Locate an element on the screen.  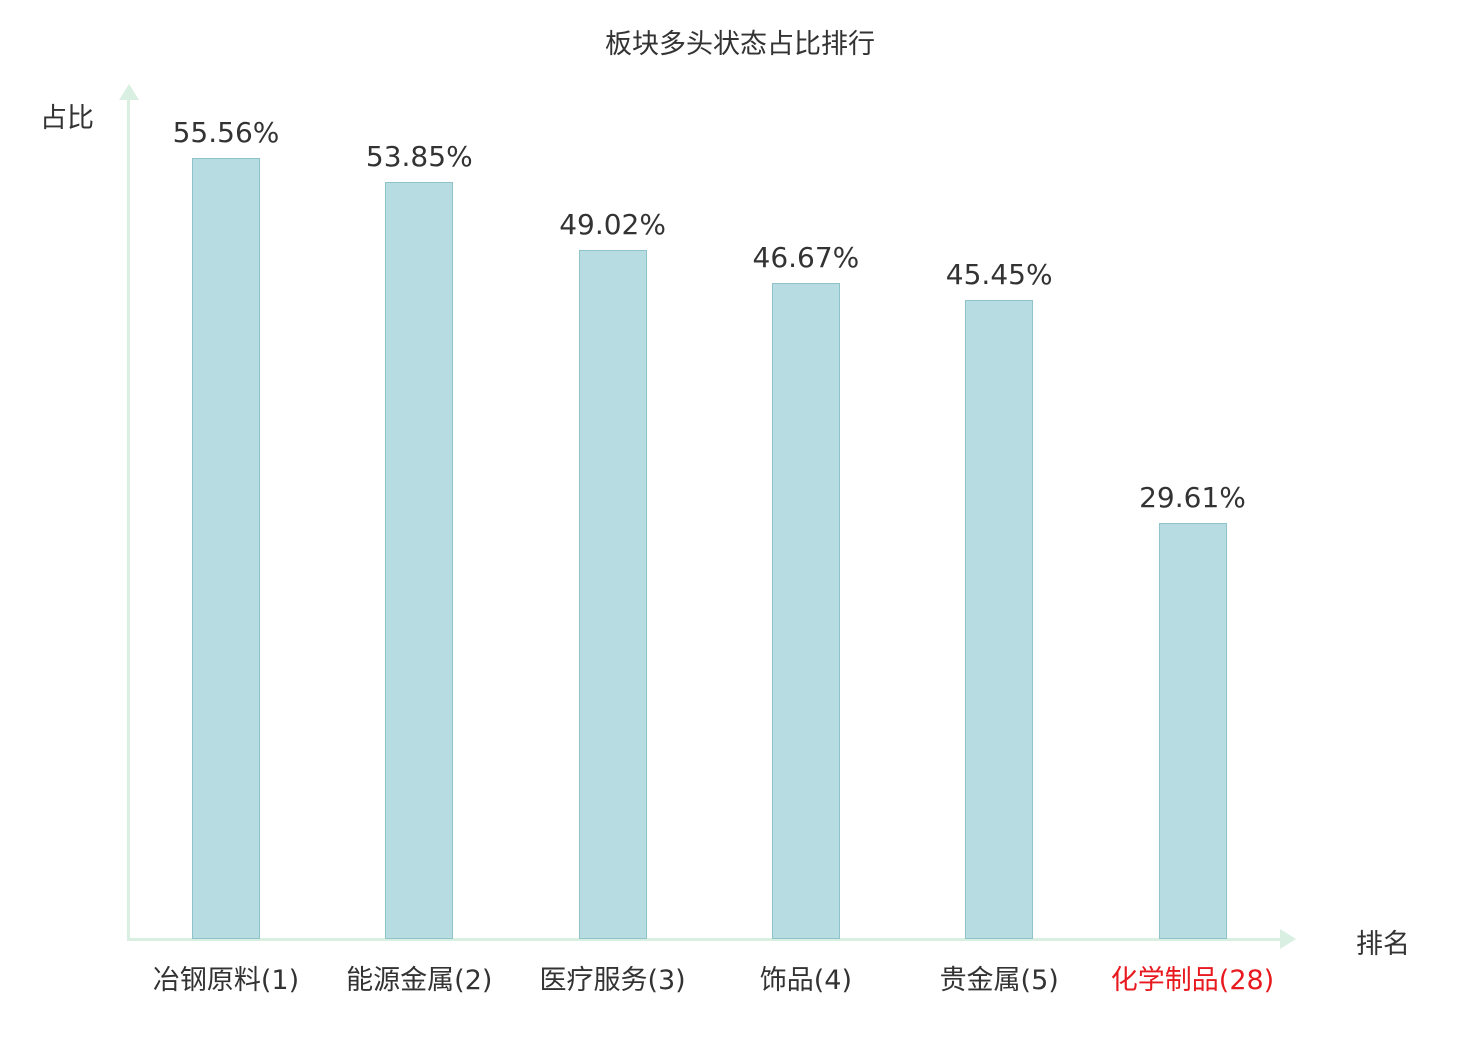
bar-value-label: 49.02% is located at coordinates (612, 224).